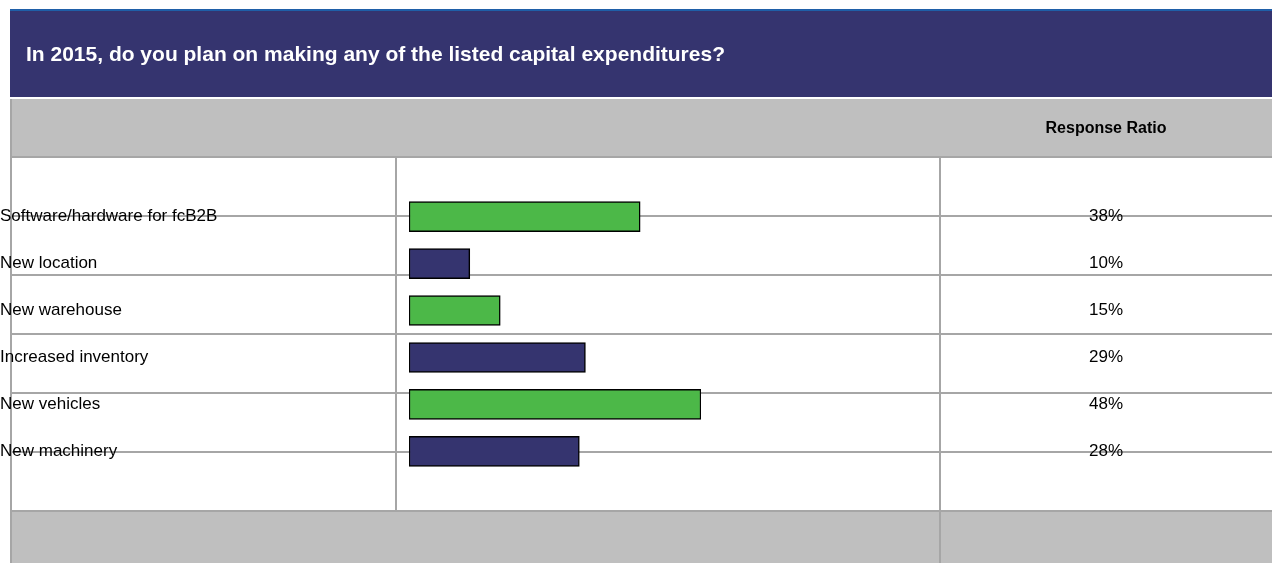 The height and width of the screenshot is (563, 1272). What do you see at coordinates (109, 216) in the screenshot?
I see `y-tick-label: Software/hardware for fcB2B` at bounding box center [109, 216].